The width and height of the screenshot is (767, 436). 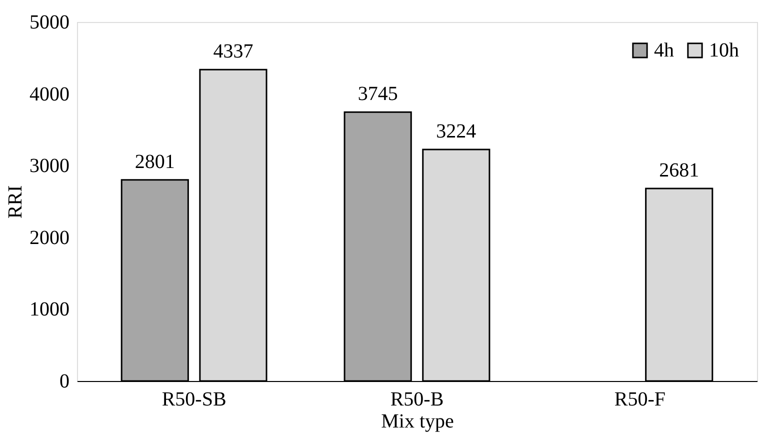 What do you see at coordinates (50, 166) in the screenshot?
I see `y-tick-label: 3000` at bounding box center [50, 166].